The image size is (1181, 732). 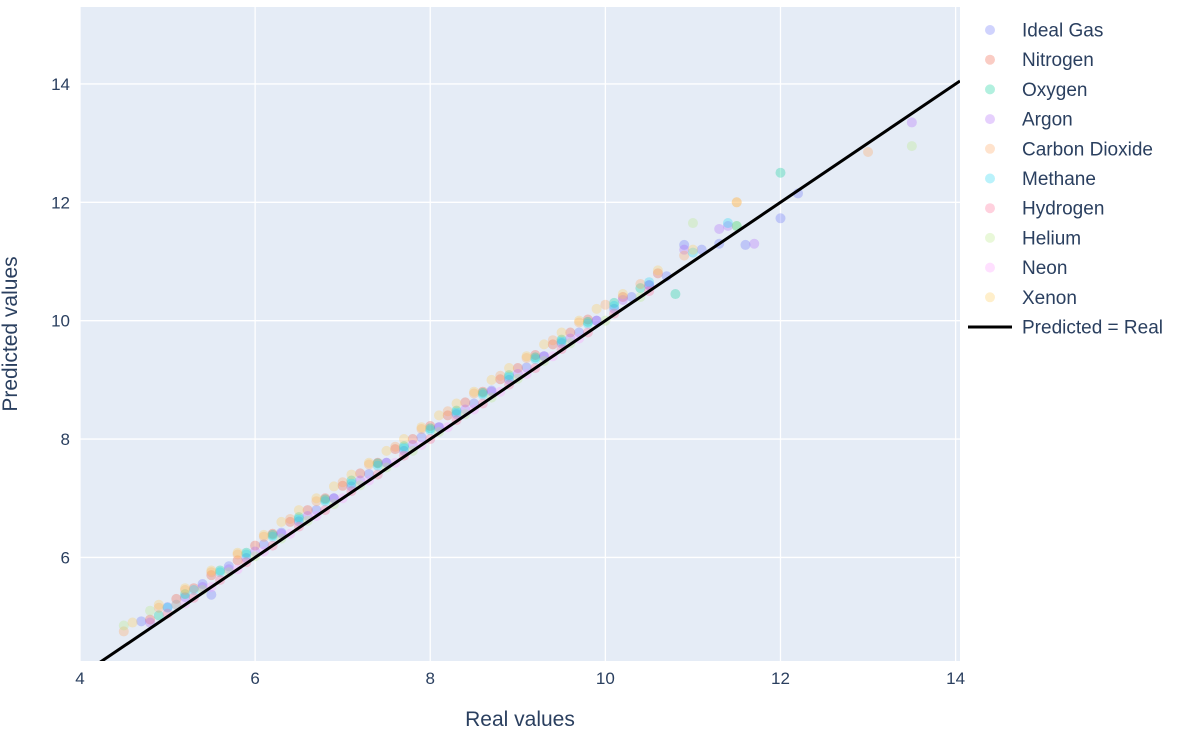 What do you see at coordinates (60, 84) in the screenshot?
I see `y-tick-label: 14` at bounding box center [60, 84].